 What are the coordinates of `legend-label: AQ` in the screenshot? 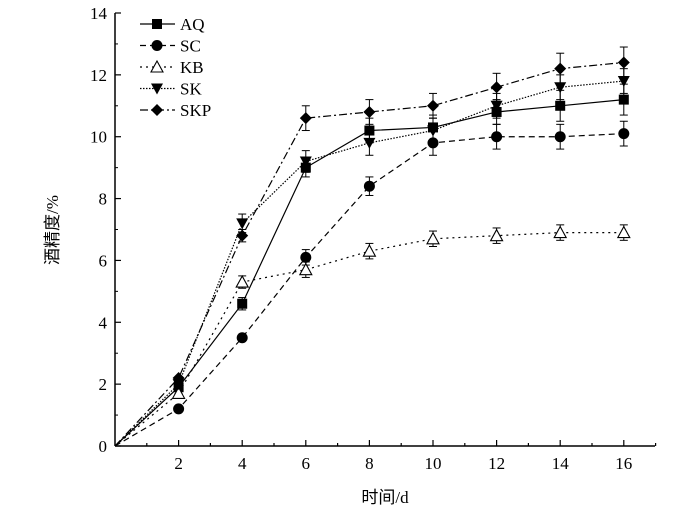 It's located at (192, 24).